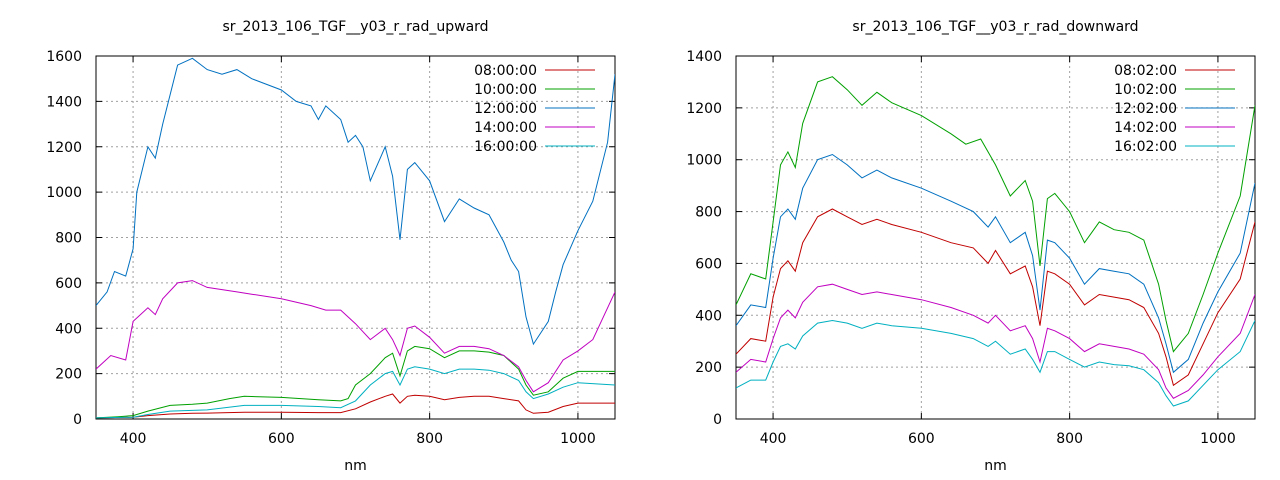 This screenshot has width=1280, height=480. I want to click on legend-label: 12:00:00, so click(505, 109).